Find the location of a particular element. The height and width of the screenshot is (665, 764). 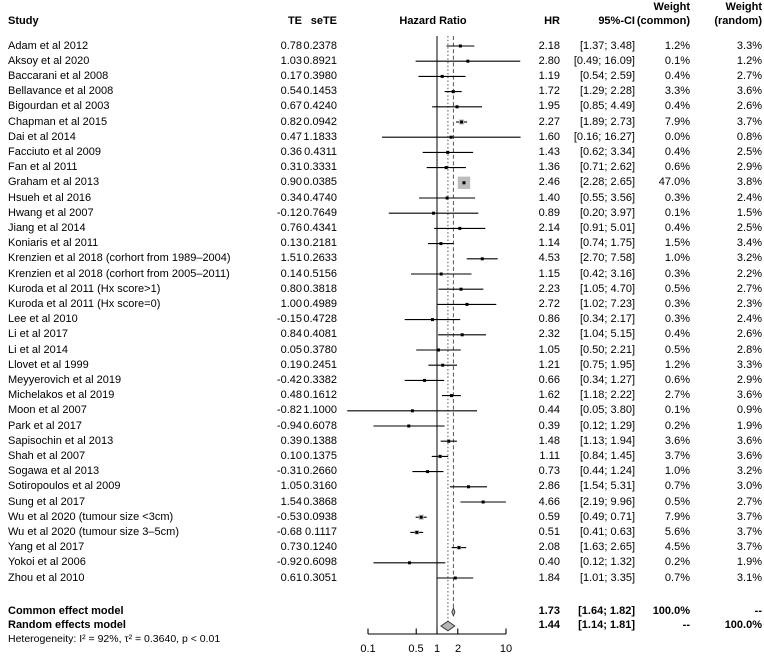

random-effects-hr: 1.44 is located at coordinates (549, 625).